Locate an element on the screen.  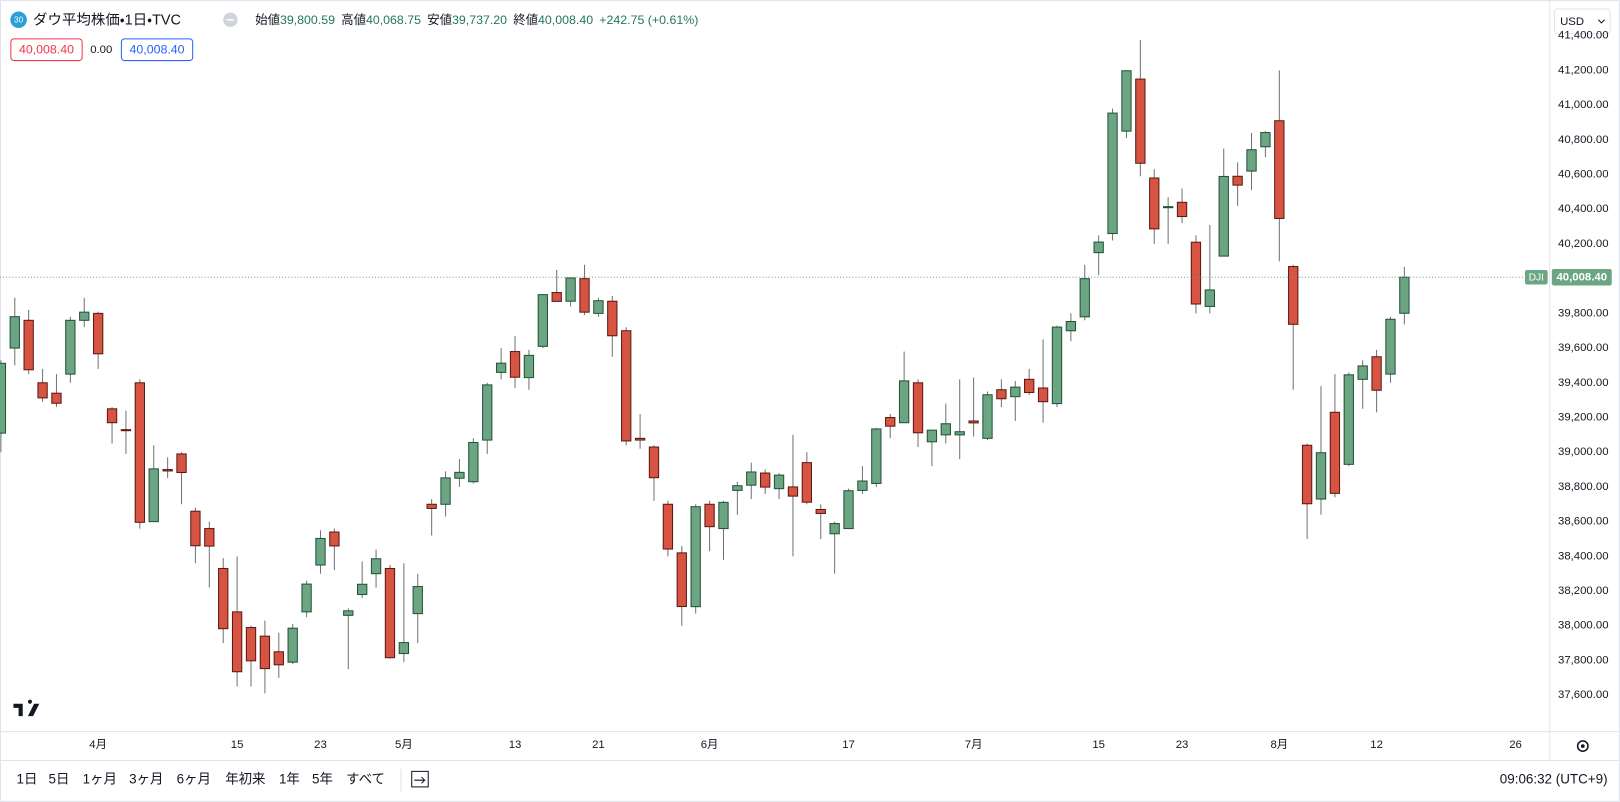
currency: USD is located at coordinates (1572, 22).